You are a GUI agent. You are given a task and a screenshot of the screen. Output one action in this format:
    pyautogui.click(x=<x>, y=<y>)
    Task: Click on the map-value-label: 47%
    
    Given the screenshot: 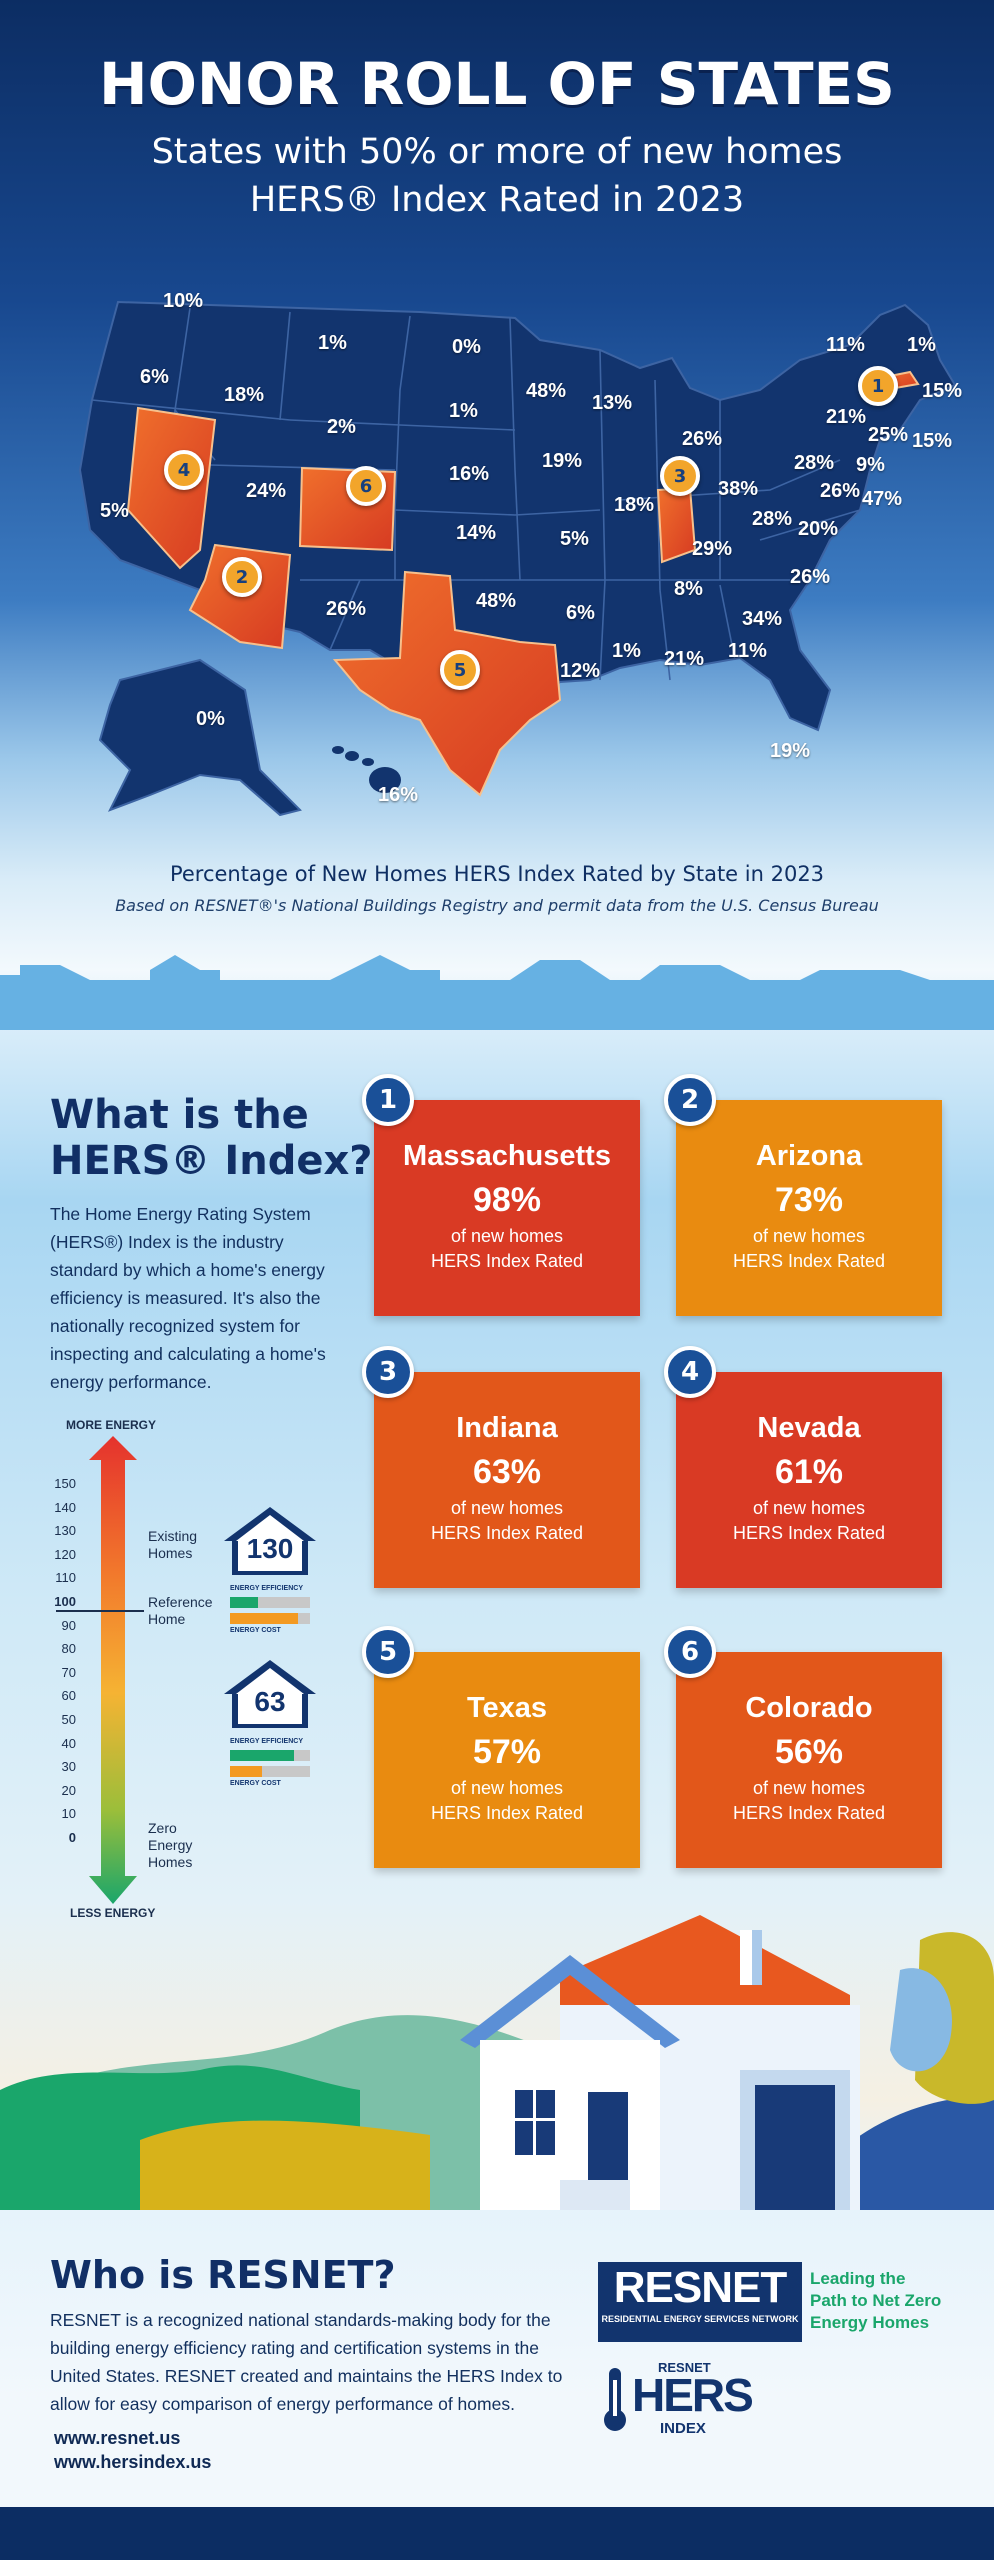 What is the action you would take?
    pyautogui.click(x=882, y=499)
    